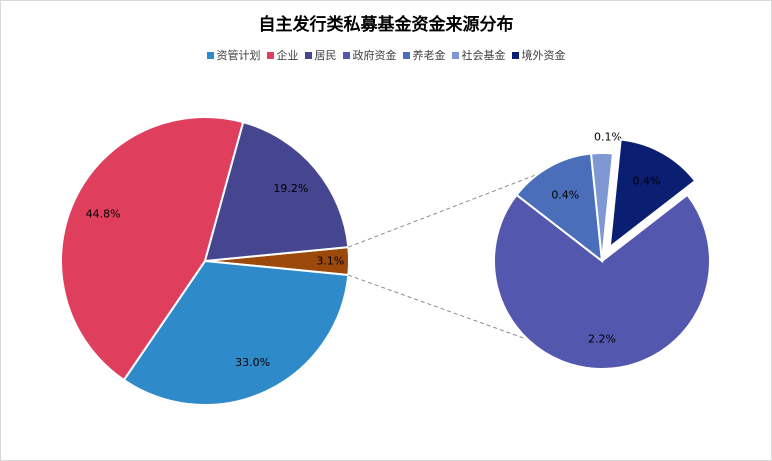 The height and width of the screenshot is (461, 772). I want to click on main-pie-data-label: 3.1%, so click(330, 261).